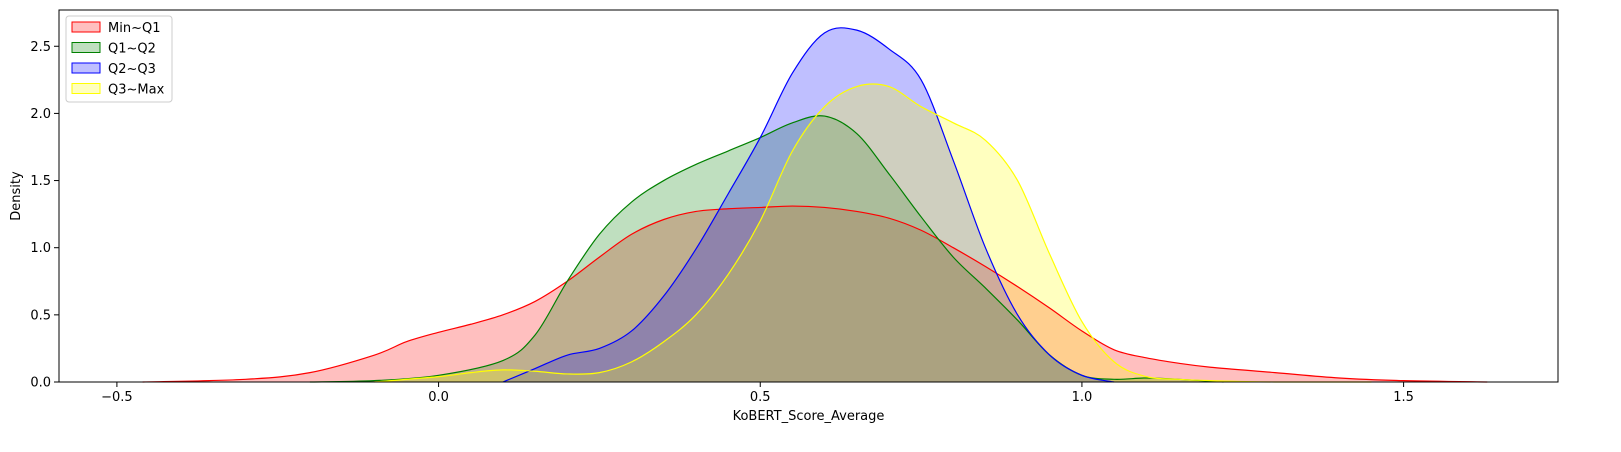 This screenshot has width=1621, height=452. Describe the element at coordinates (44, 215) in the screenshot. I see `y-axis-ticks: 0.0 0.5 1.0 1.5 2.0 2.5` at that location.